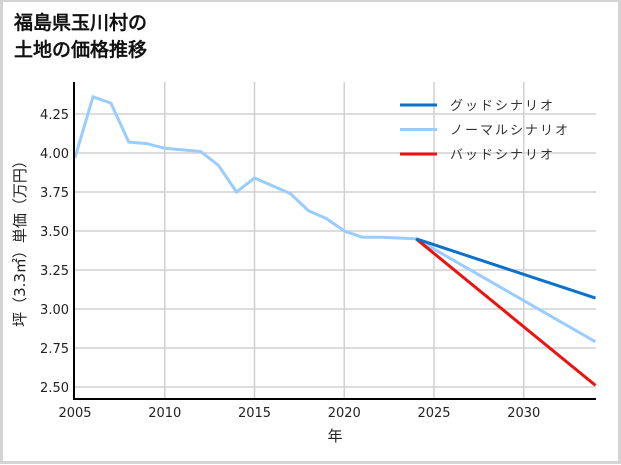  I want to click on y-tick-label: 2.50, so click(54, 388).